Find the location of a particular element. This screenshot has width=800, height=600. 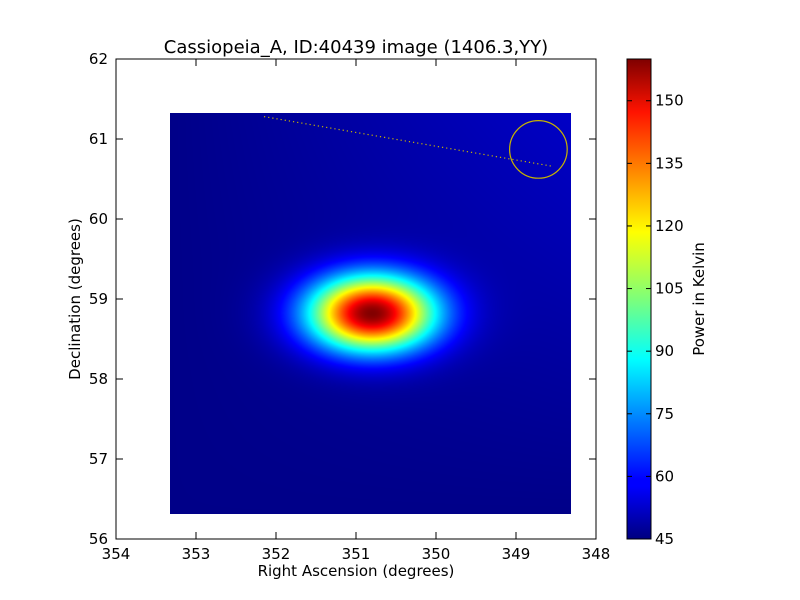

colorbar-ticks: 45 60 75 90 105 120 135 150 is located at coordinates (655, 320).